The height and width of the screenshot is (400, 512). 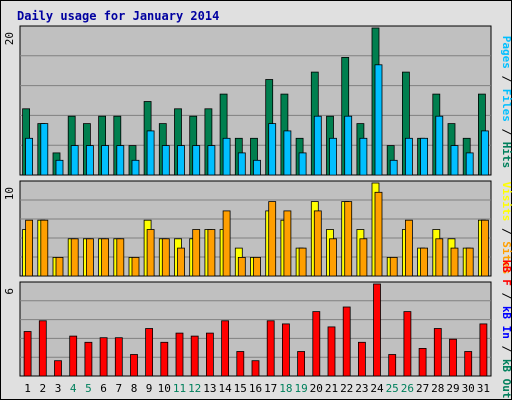 What do you see at coordinates (407, 388) in the screenshot?
I see `x-tick-label-26: 26` at bounding box center [407, 388].